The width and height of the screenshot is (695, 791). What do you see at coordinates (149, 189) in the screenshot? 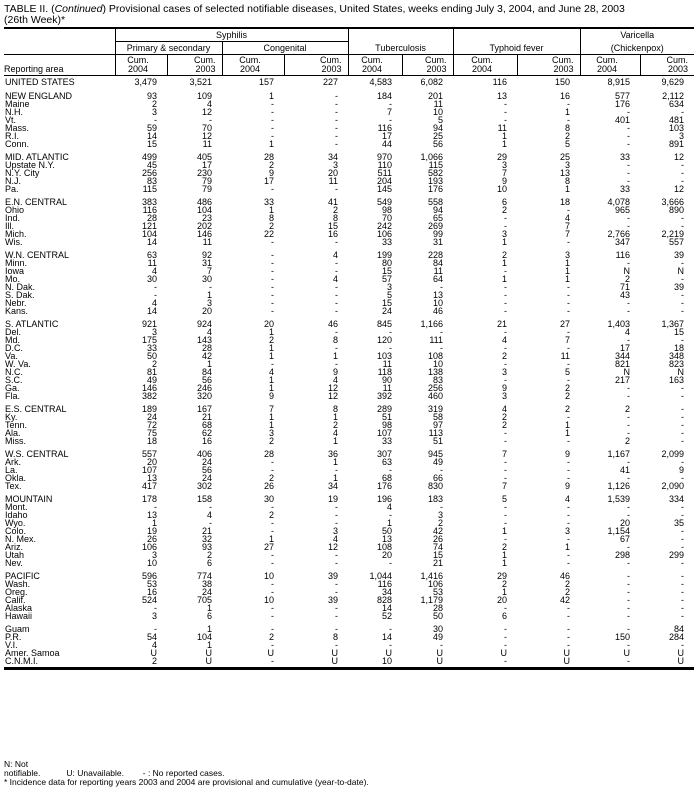
I see `value-cell: 115` at bounding box center [149, 189].